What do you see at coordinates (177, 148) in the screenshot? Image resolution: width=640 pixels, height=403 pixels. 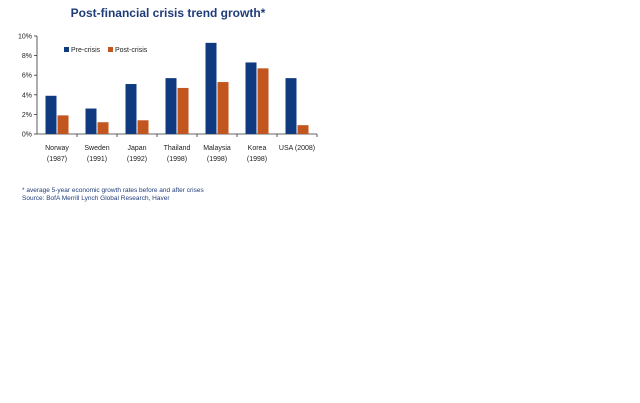 I see `x-category-label: Thailand` at bounding box center [177, 148].